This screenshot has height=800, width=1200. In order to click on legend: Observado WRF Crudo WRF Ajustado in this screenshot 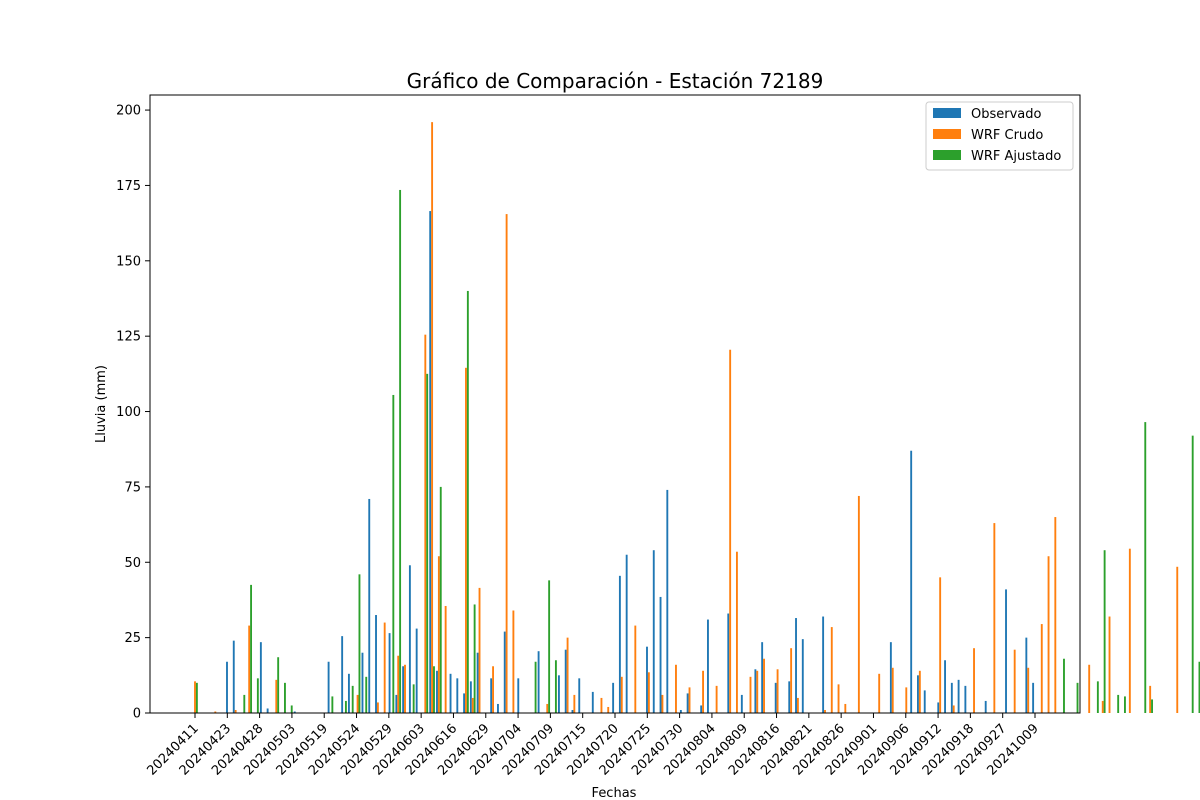, I will do `click(999, 136)`.